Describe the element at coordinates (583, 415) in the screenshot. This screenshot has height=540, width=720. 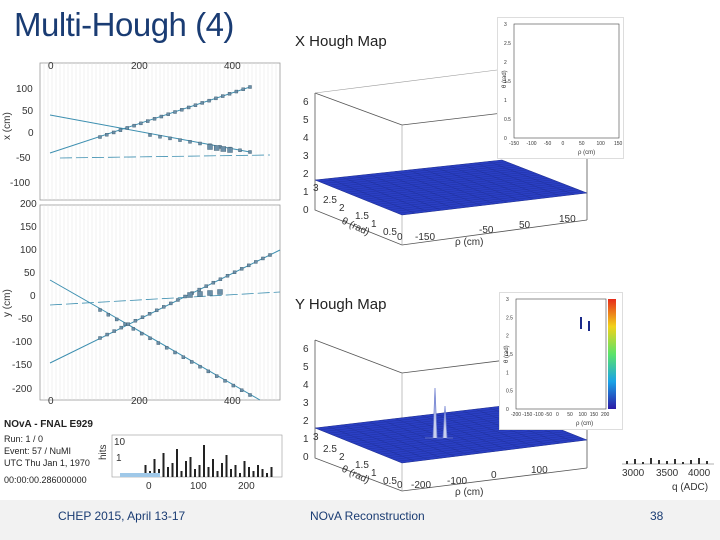
I see `inset-x-tick: 100` at that location.